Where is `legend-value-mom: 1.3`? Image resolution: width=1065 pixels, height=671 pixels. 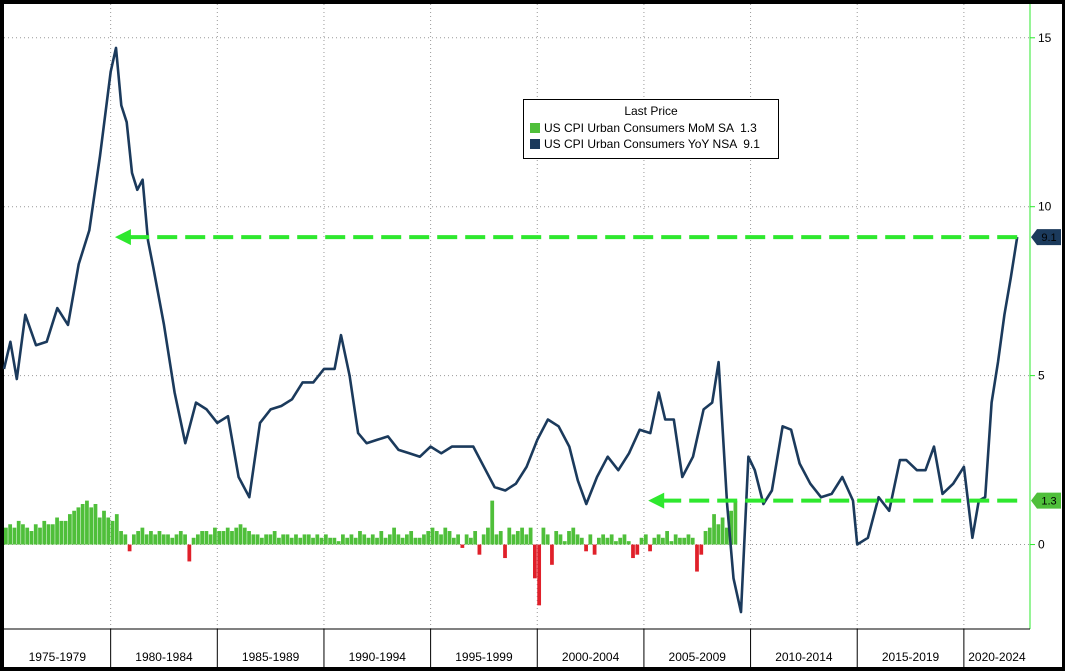 legend-value-mom: 1.3 is located at coordinates (748, 128).